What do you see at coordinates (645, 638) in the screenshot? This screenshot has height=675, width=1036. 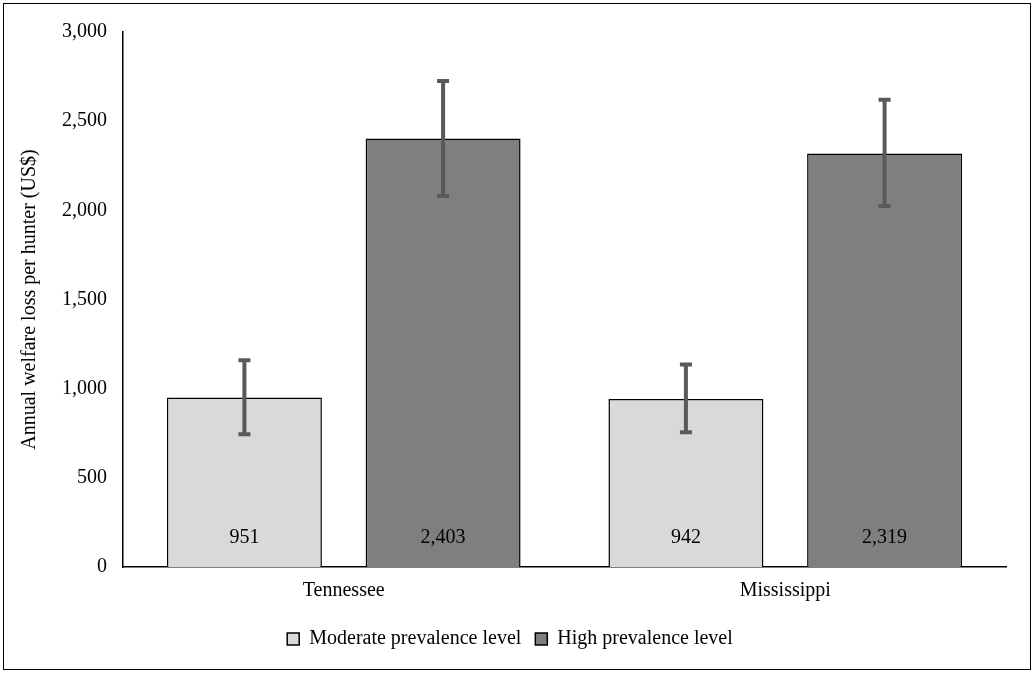 I see `legend-label: High prevalence level` at bounding box center [645, 638].